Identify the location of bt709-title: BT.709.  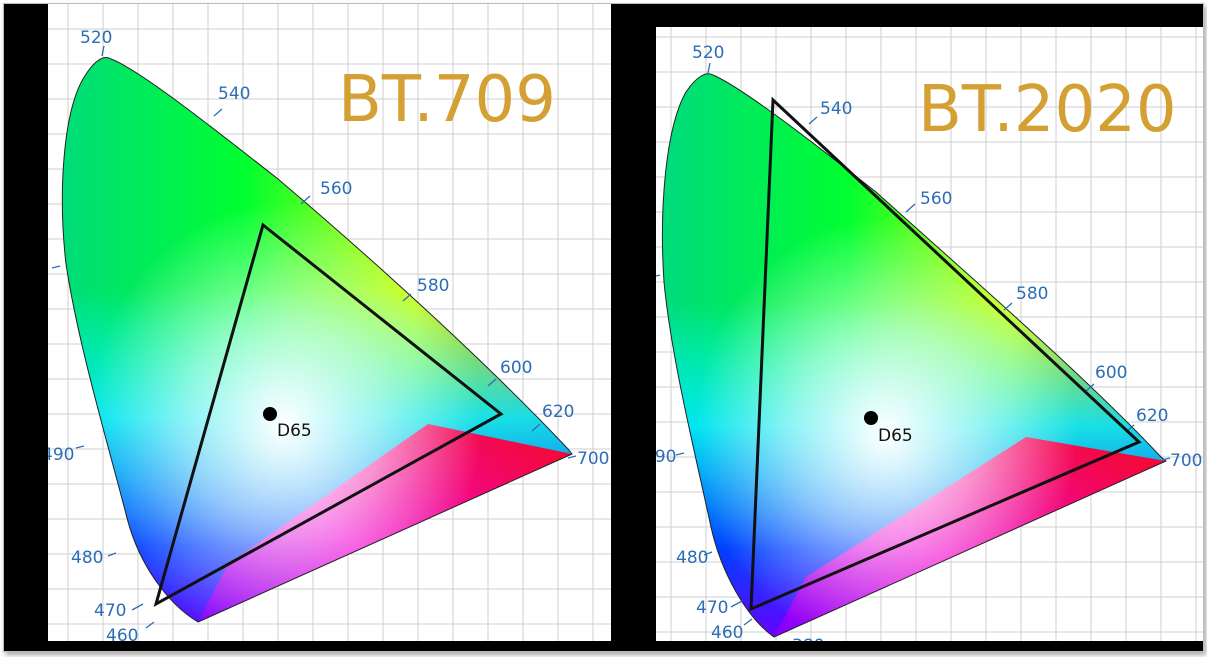
(447, 100).